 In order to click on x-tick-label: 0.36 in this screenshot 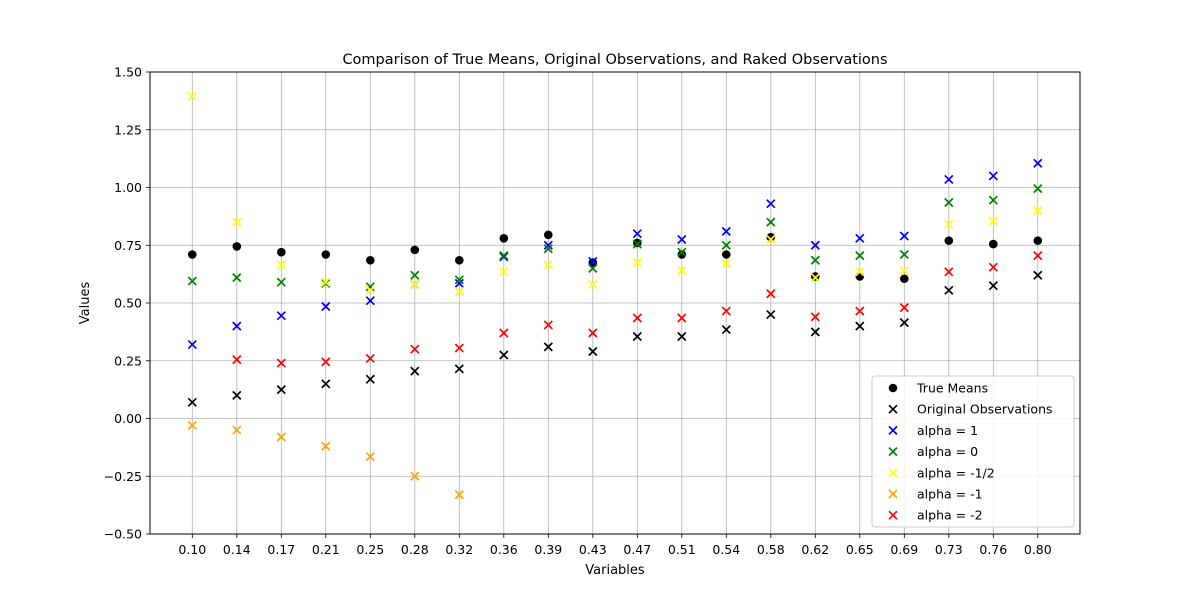, I will do `click(504, 549)`.